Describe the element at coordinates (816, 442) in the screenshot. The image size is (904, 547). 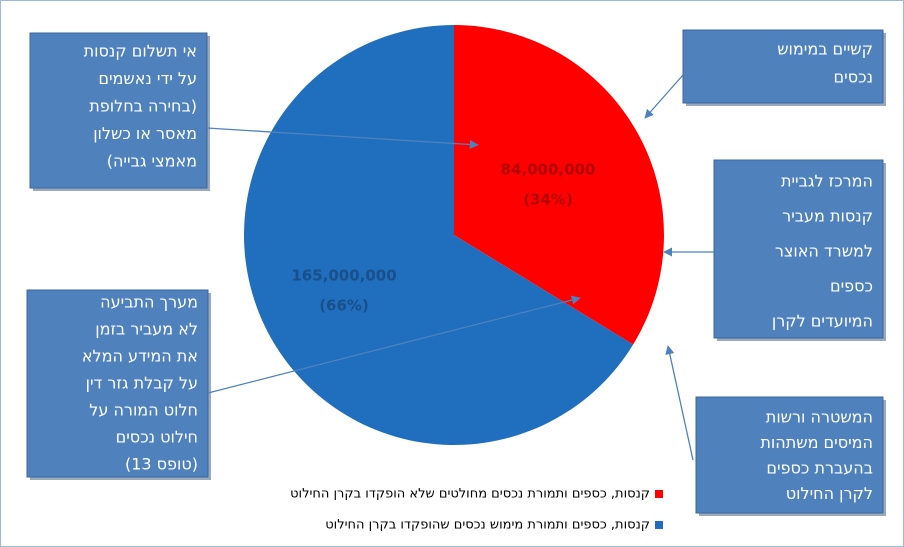
I see `annotation-text: המיסים משתהות` at that location.